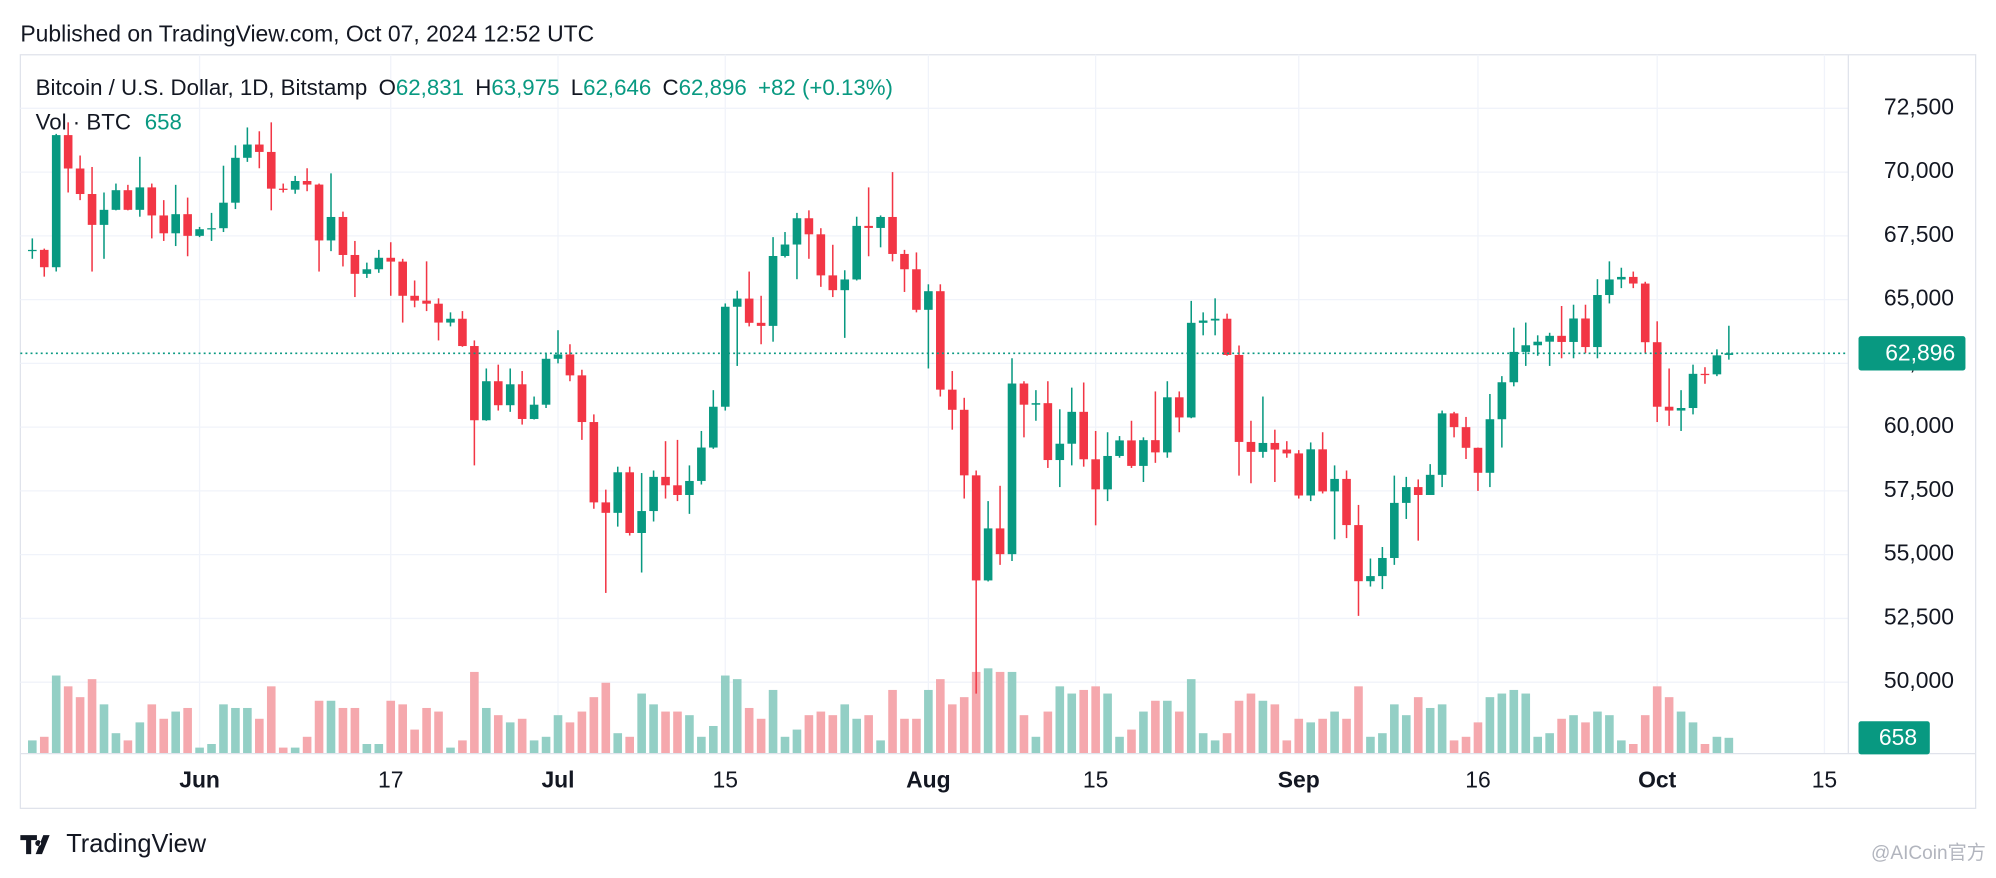 Image resolution: width=1996 pixels, height=878 pixels. Describe the element at coordinates (1919, 616) in the screenshot. I see `y-tick-label: 52,500` at that location.